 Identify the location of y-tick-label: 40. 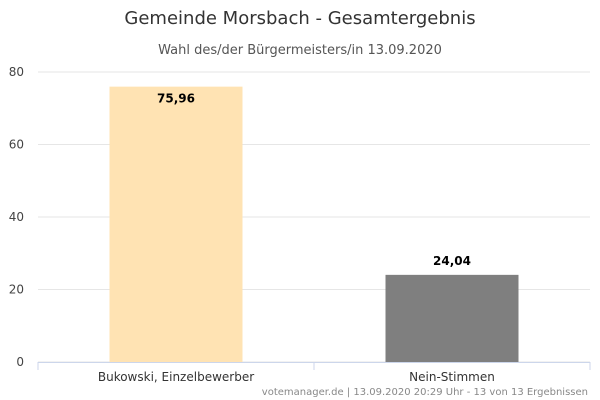
(16, 217).